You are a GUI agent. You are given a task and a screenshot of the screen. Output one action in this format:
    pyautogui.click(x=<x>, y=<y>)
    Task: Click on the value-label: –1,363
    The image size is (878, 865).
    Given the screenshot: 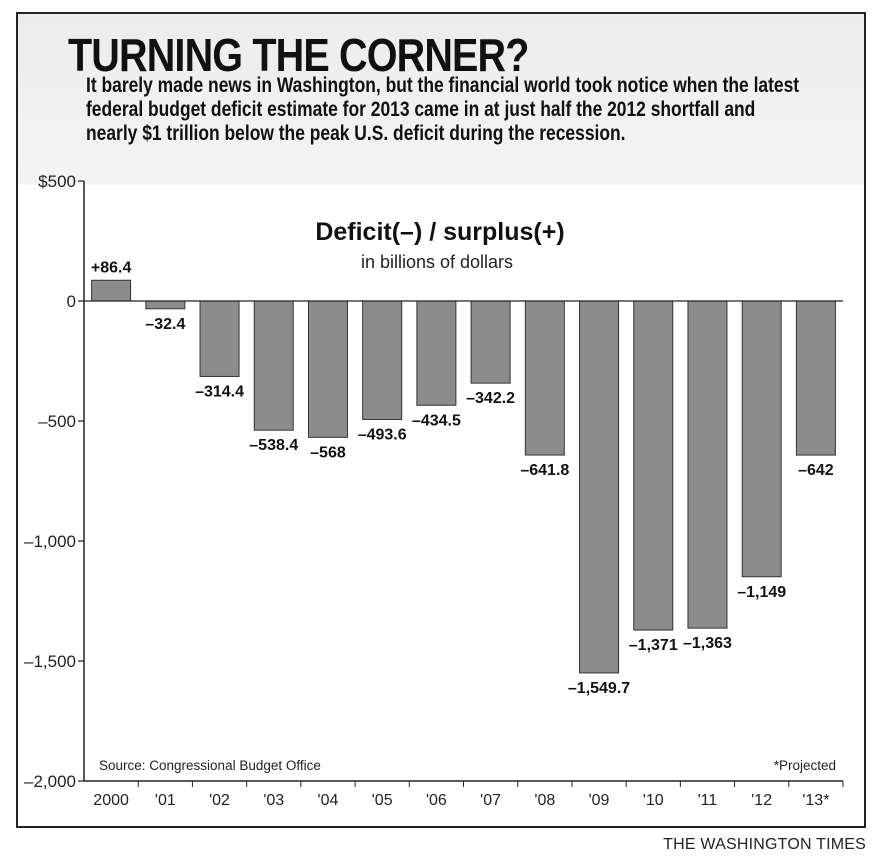 What is the action you would take?
    pyautogui.click(x=707, y=643)
    